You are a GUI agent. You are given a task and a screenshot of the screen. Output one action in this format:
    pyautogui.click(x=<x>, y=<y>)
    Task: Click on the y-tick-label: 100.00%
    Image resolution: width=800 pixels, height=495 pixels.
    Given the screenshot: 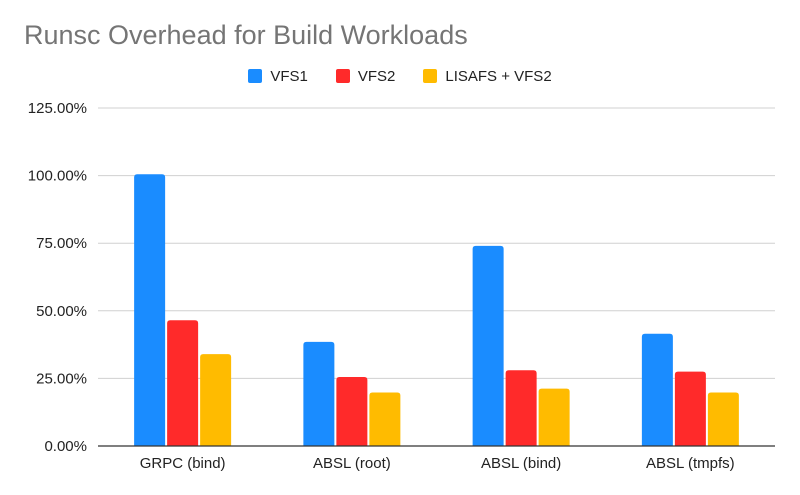 What is the action you would take?
    pyautogui.click(x=57, y=176)
    